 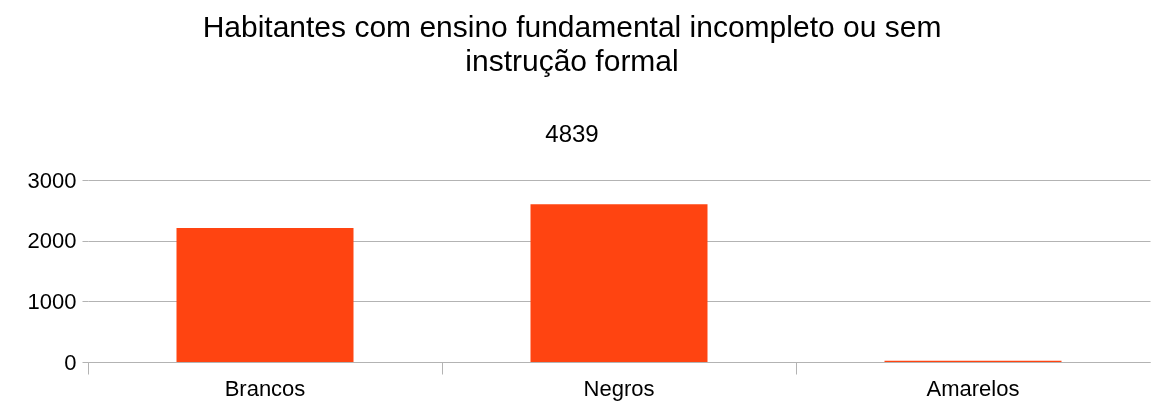 What do you see at coordinates (52, 180) in the screenshot?
I see `y-tick-label: 3000` at bounding box center [52, 180].